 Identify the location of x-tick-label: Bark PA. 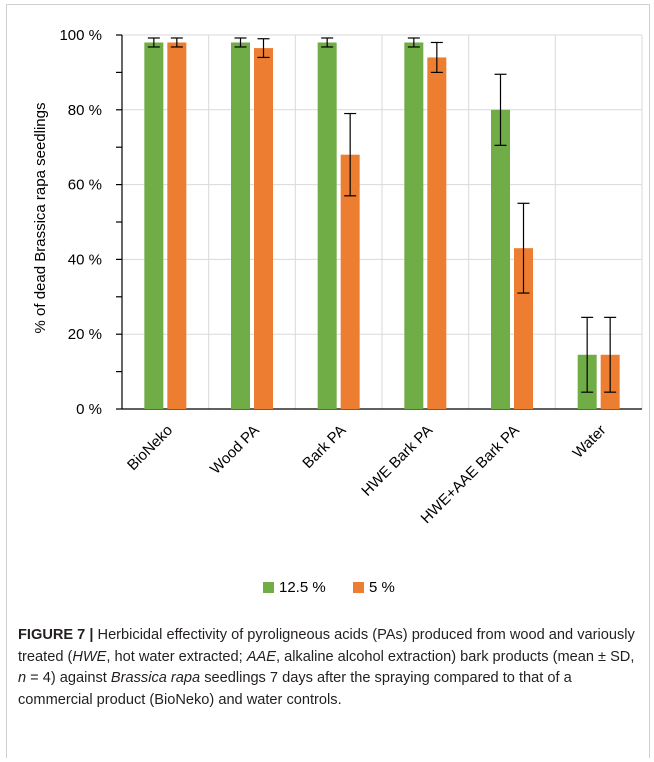
(324, 447).